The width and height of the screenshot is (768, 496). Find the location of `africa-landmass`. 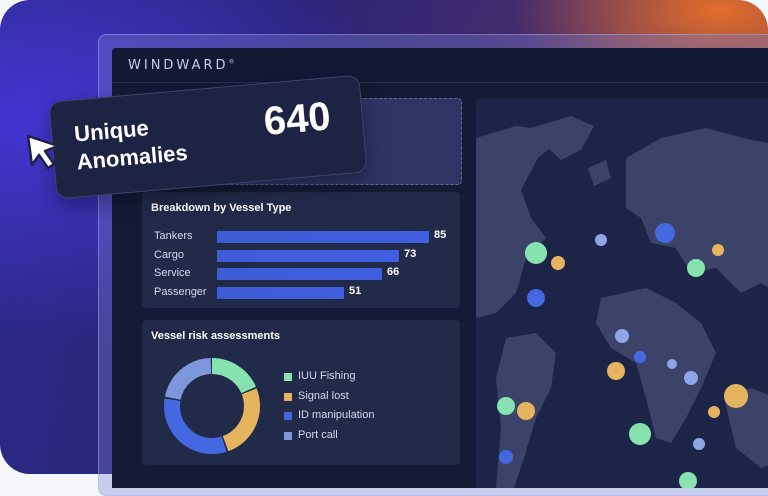

africa-landmass is located at coordinates (656, 365).